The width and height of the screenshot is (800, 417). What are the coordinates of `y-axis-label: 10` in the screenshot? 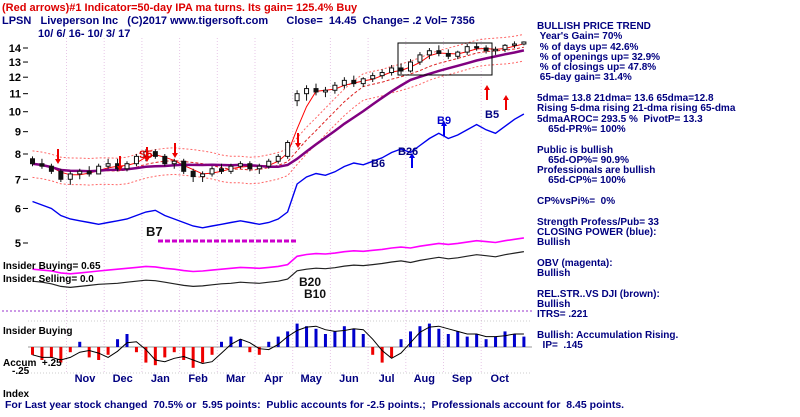 It's located at (15, 113).